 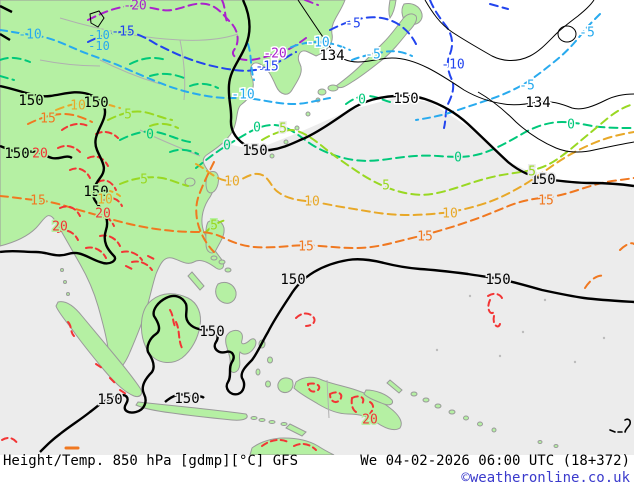 I want to click on temp-contours-purple, so click(x=203, y=31).